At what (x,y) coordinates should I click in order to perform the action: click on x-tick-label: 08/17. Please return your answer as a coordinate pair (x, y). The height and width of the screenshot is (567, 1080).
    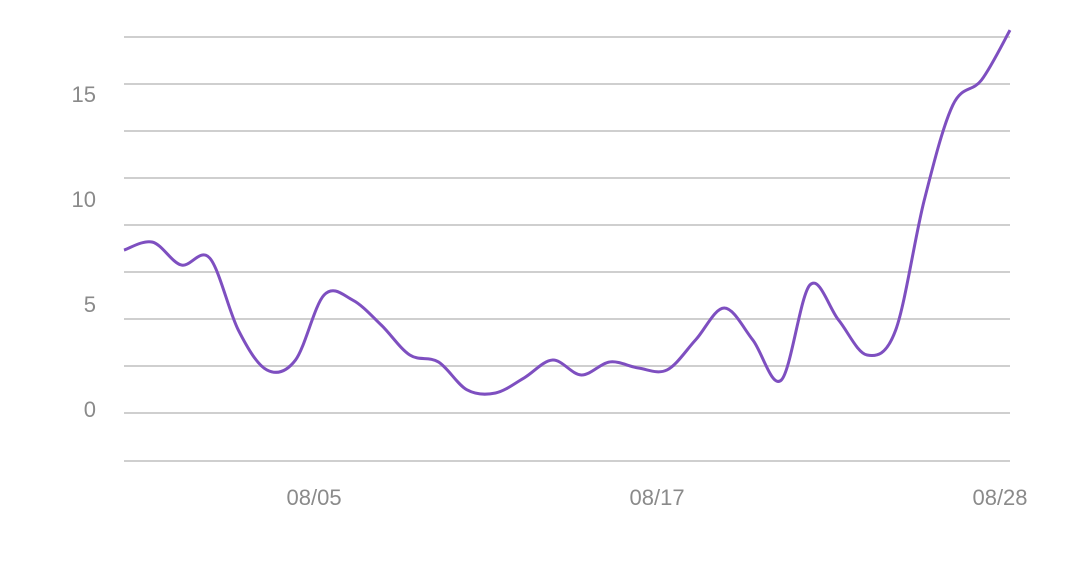
    Looking at the image, I should click on (657, 497).